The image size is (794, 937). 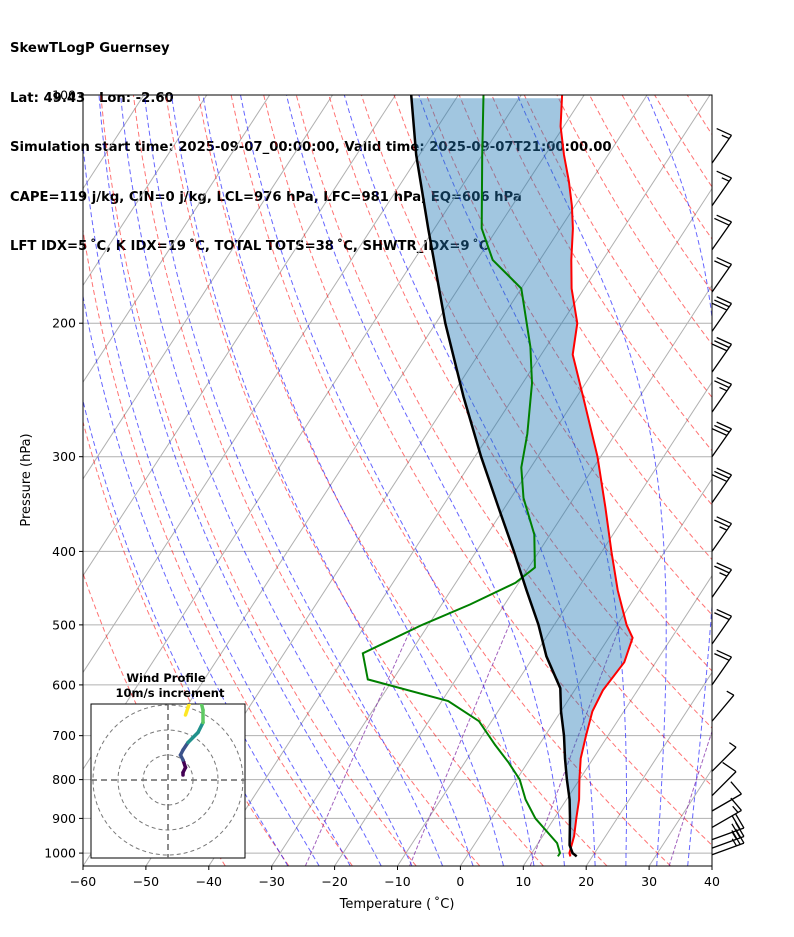 I want to click on x-tick-label: −40, so click(x=209, y=881).